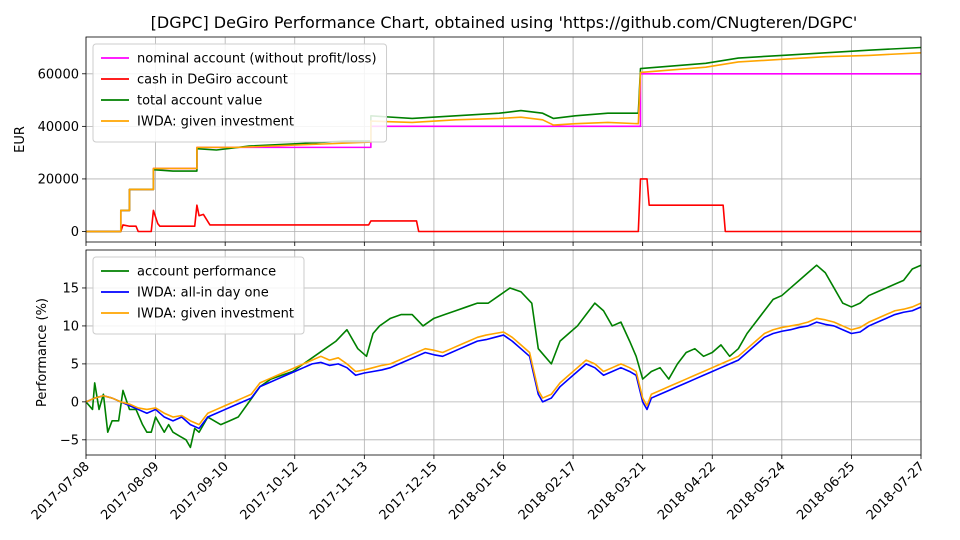 The width and height of the screenshot is (960, 540). I want to click on x-tick-label: 2018-03-21, so click(617, 491).